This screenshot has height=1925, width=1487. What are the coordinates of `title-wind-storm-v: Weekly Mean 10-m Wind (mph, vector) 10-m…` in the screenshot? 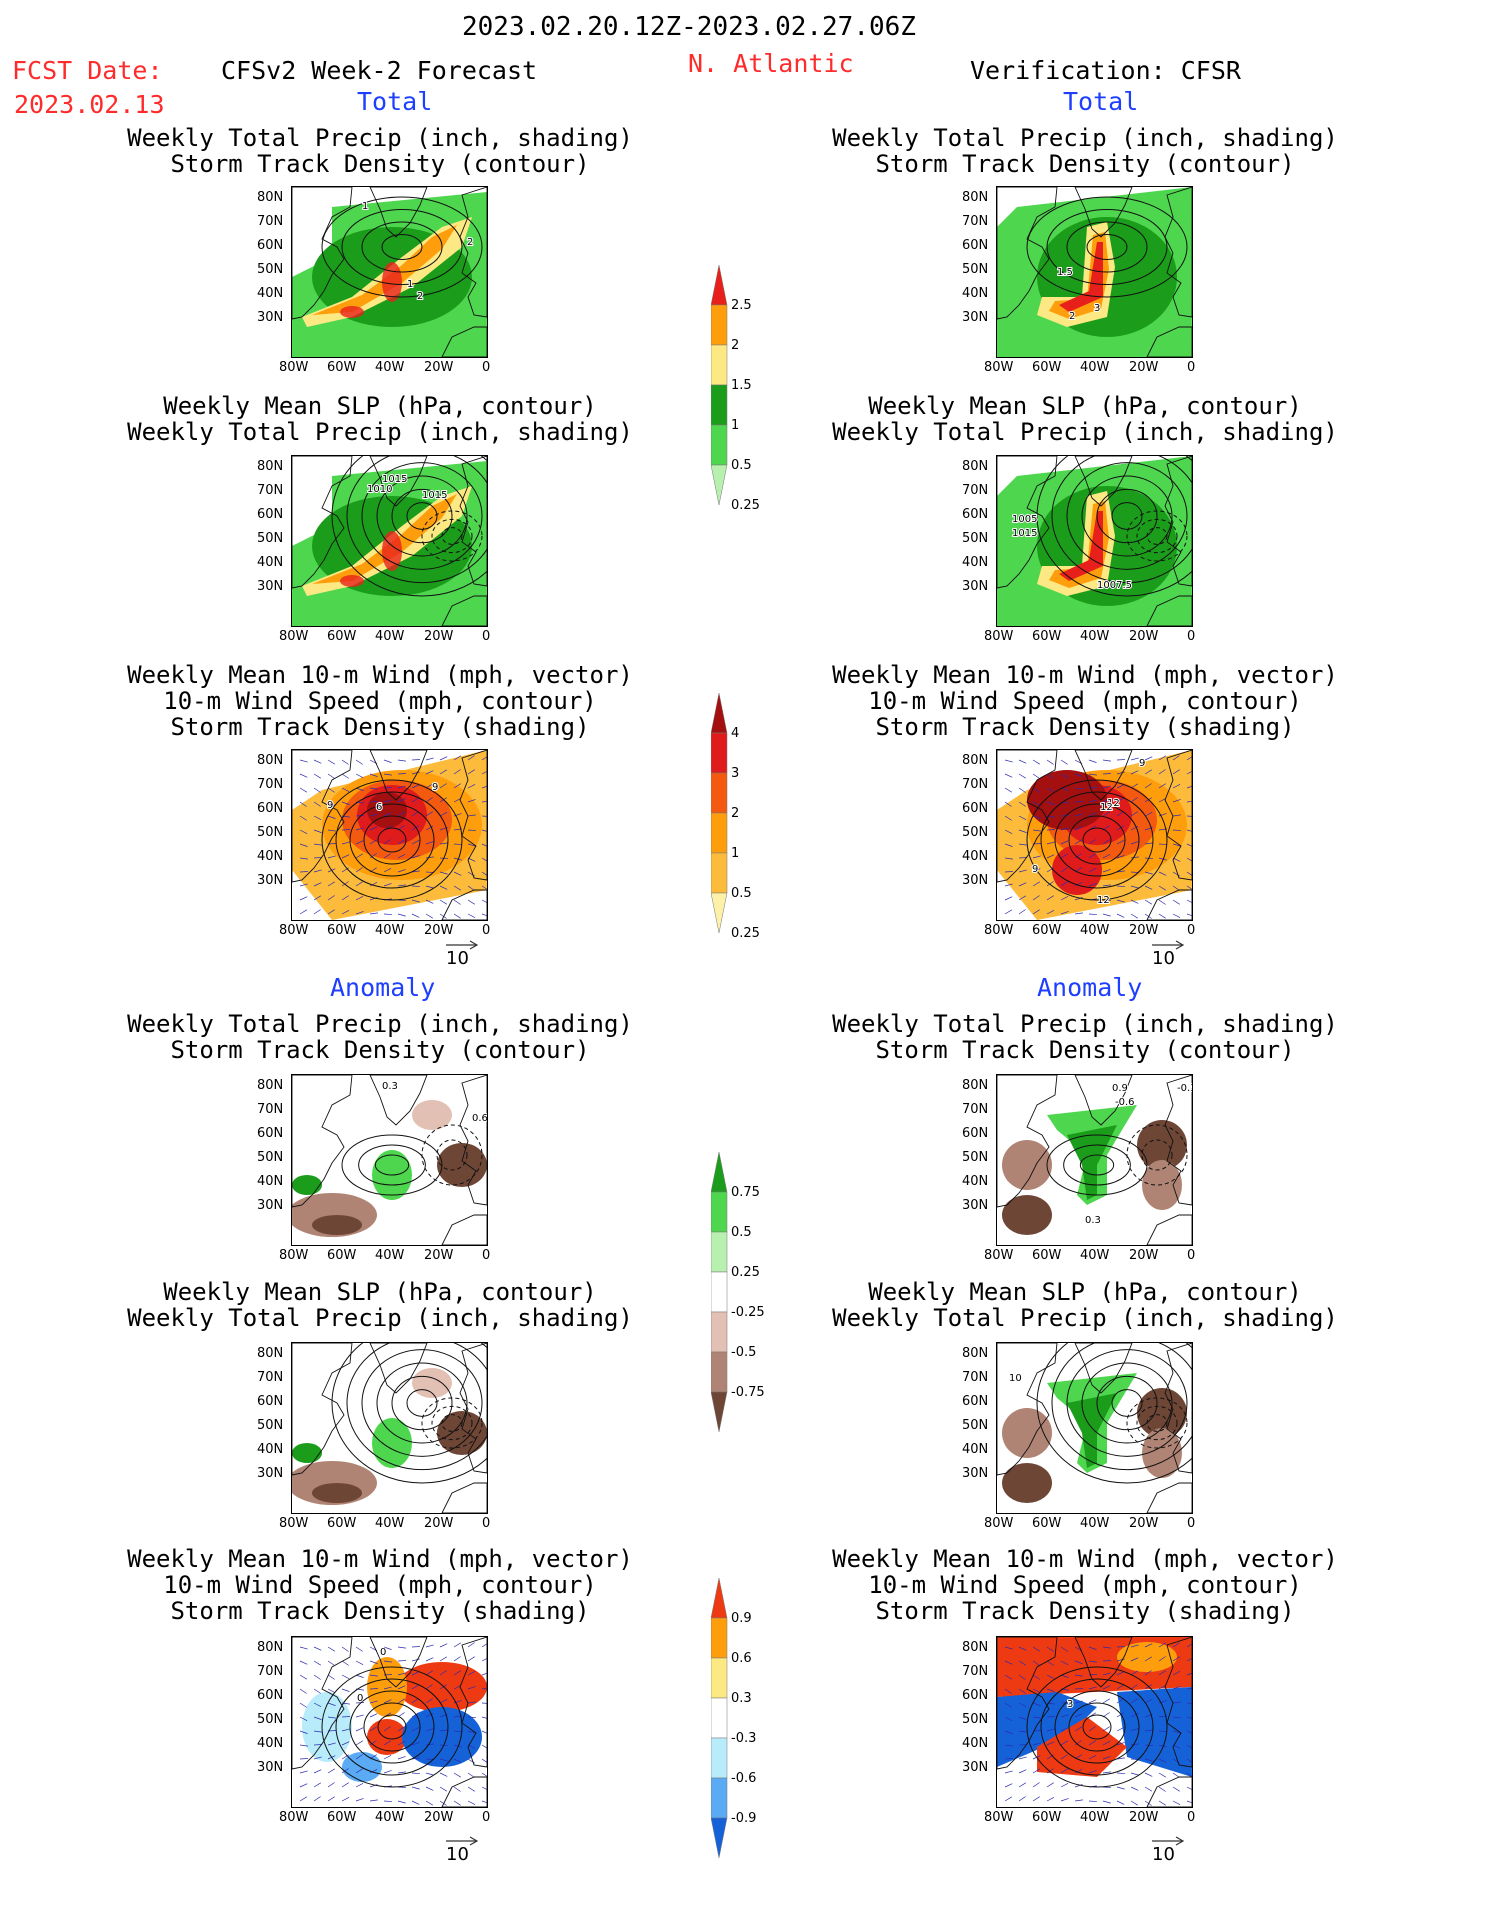 It's located at (1085, 701).